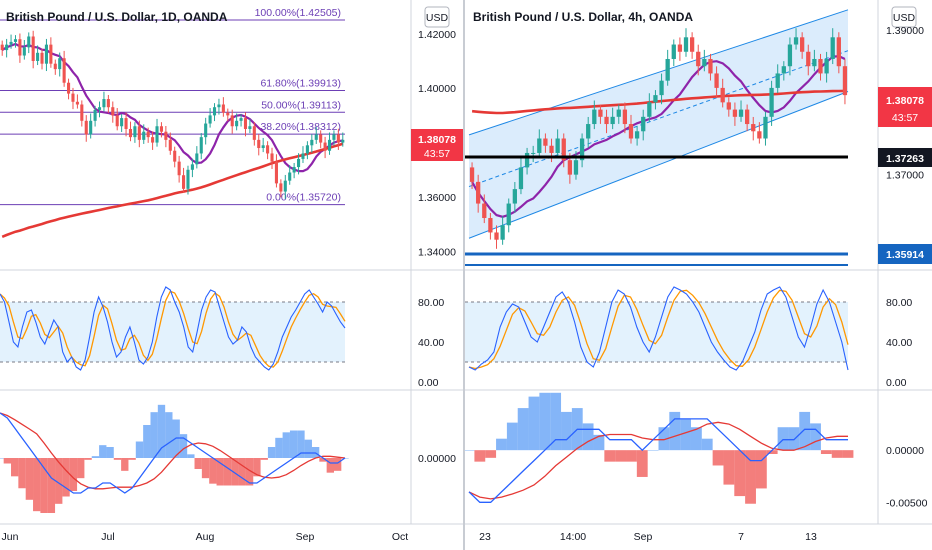 This screenshot has height=550, width=932. I want to click on time-tick-label: Aug, so click(205, 537).